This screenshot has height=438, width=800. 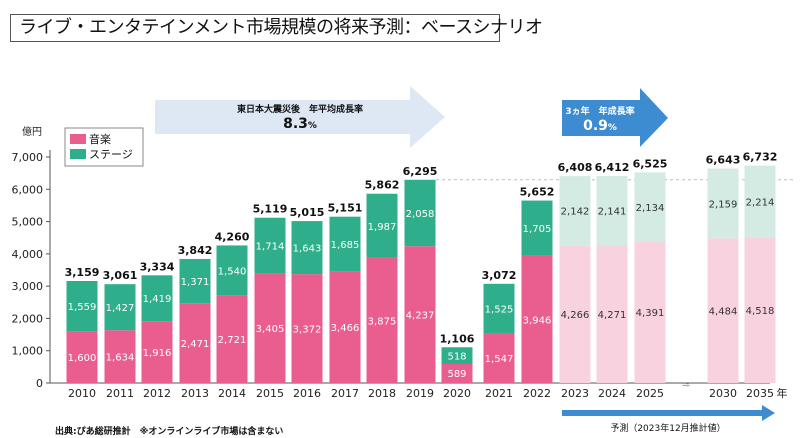 What do you see at coordinates (782, 393) in the screenshot?
I see `x-unit-label: 年` at bounding box center [782, 393].